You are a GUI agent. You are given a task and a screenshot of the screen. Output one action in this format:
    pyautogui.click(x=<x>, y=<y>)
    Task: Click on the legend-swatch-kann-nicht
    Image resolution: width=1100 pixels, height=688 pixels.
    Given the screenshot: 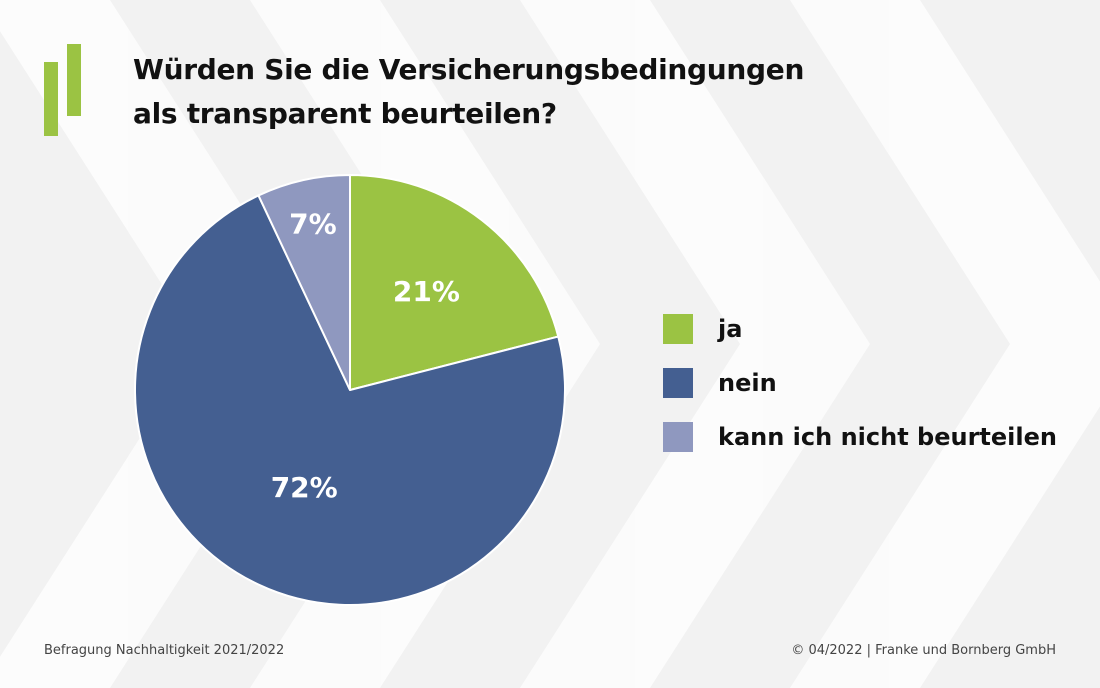 What is the action you would take?
    pyautogui.click(x=678, y=437)
    